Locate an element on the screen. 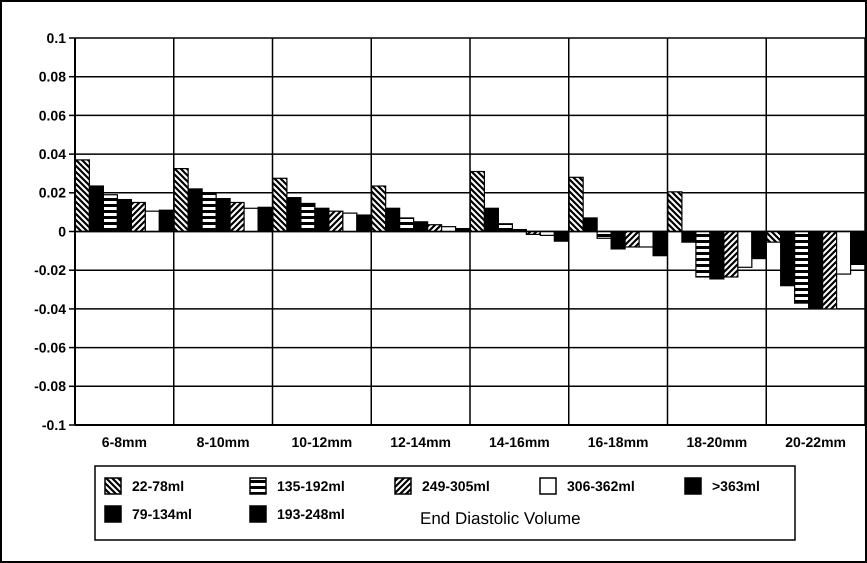 The height and width of the screenshot is (563, 867). legend-label: 193-248ml is located at coordinates (311, 514).